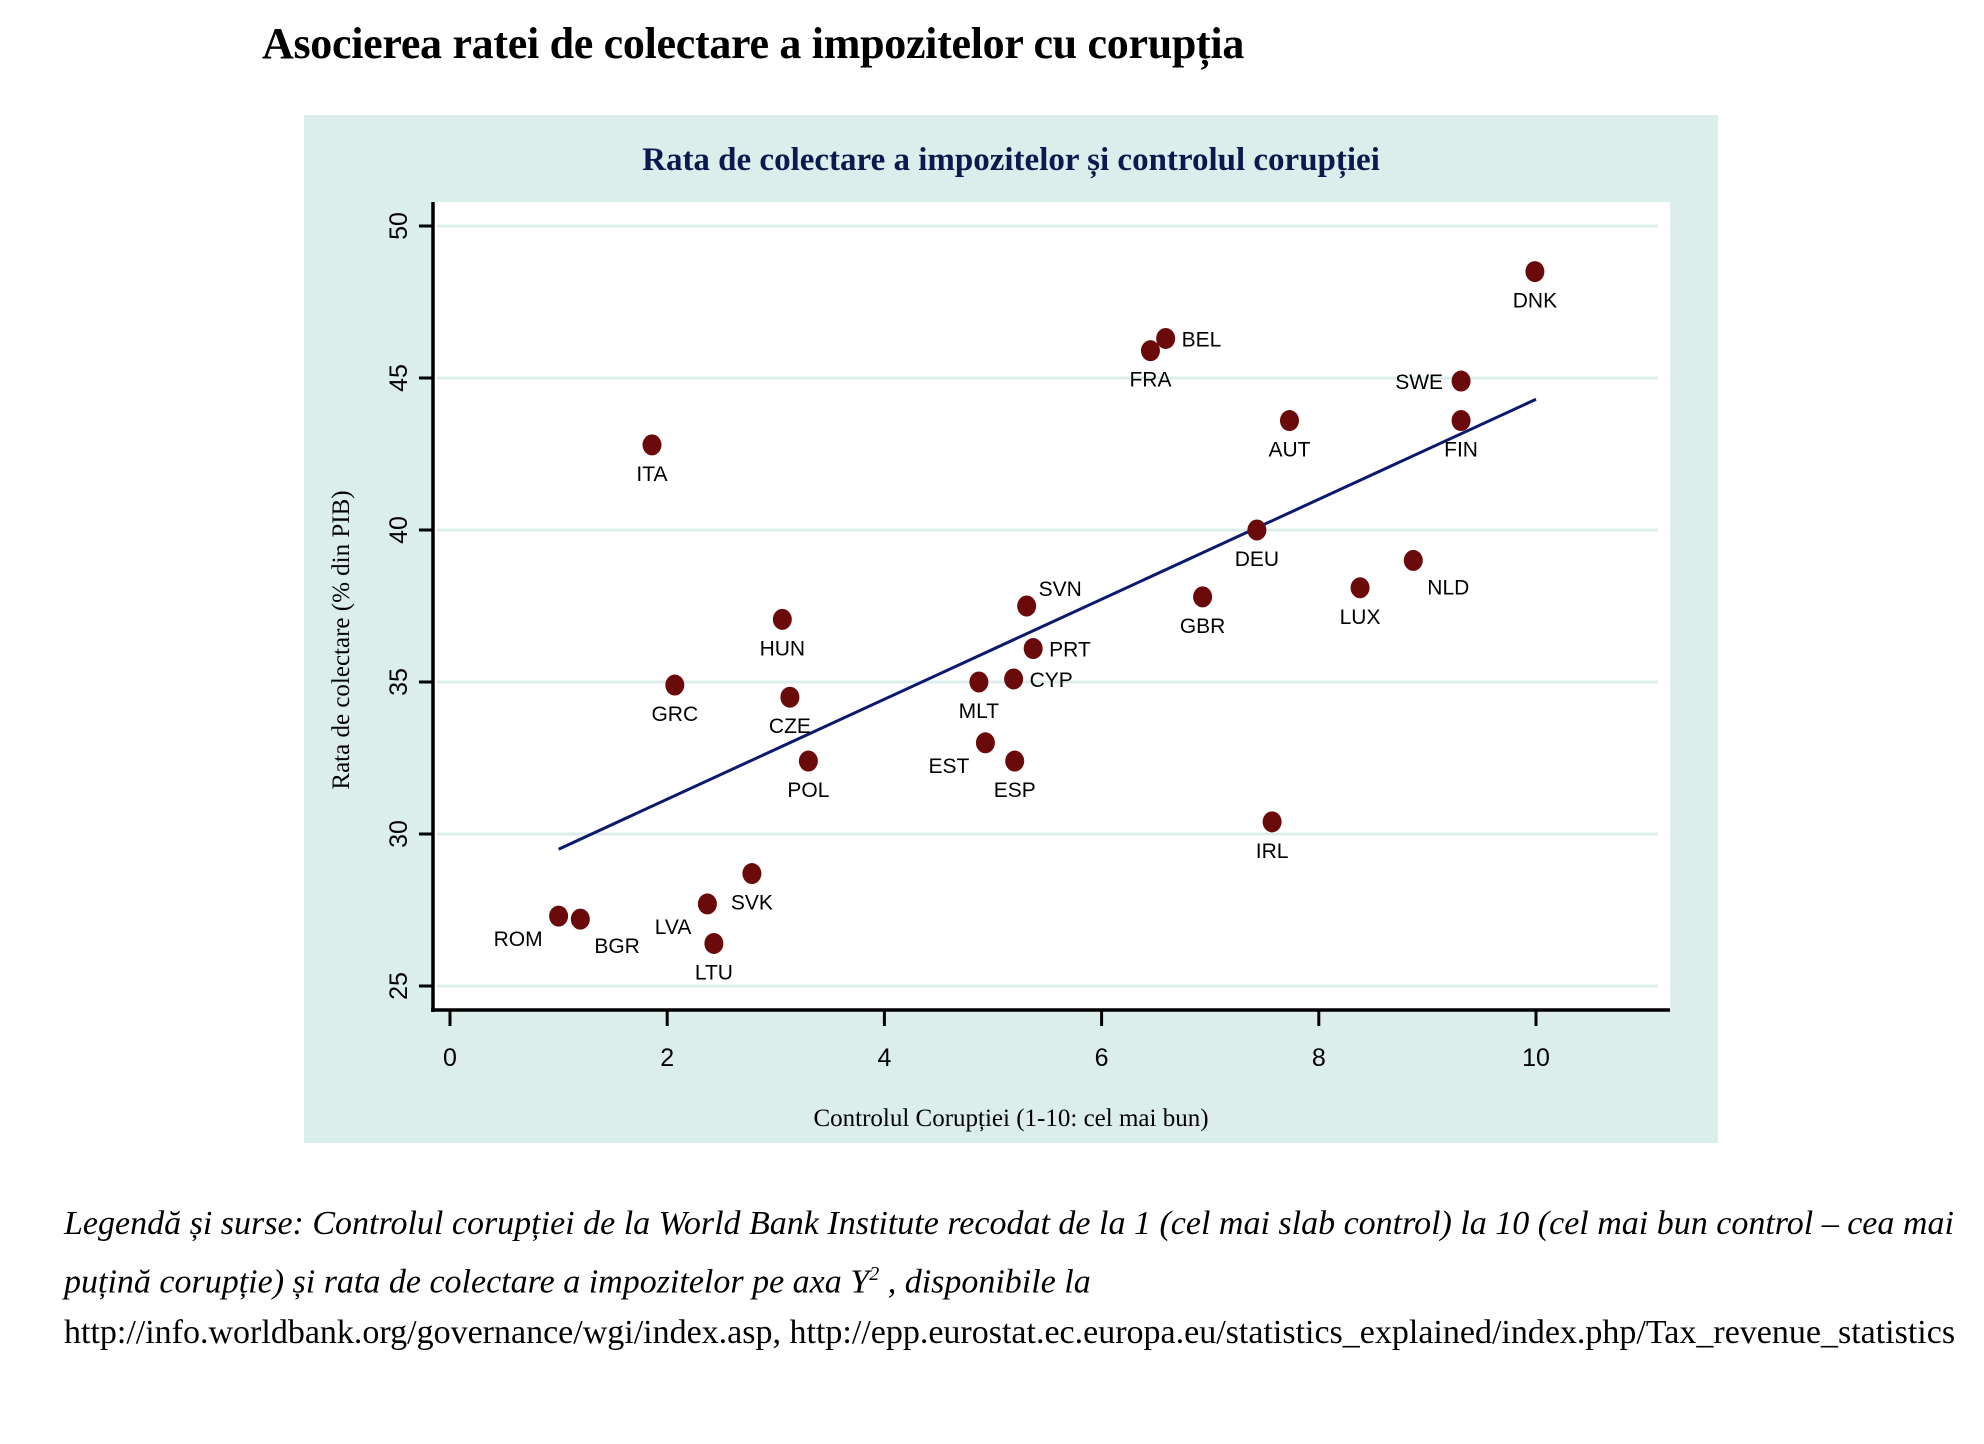 The width and height of the screenshot is (1984, 1444). Describe the element at coordinates (651, 474) in the screenshot. I see `point-label-ita: ITA` at that location.